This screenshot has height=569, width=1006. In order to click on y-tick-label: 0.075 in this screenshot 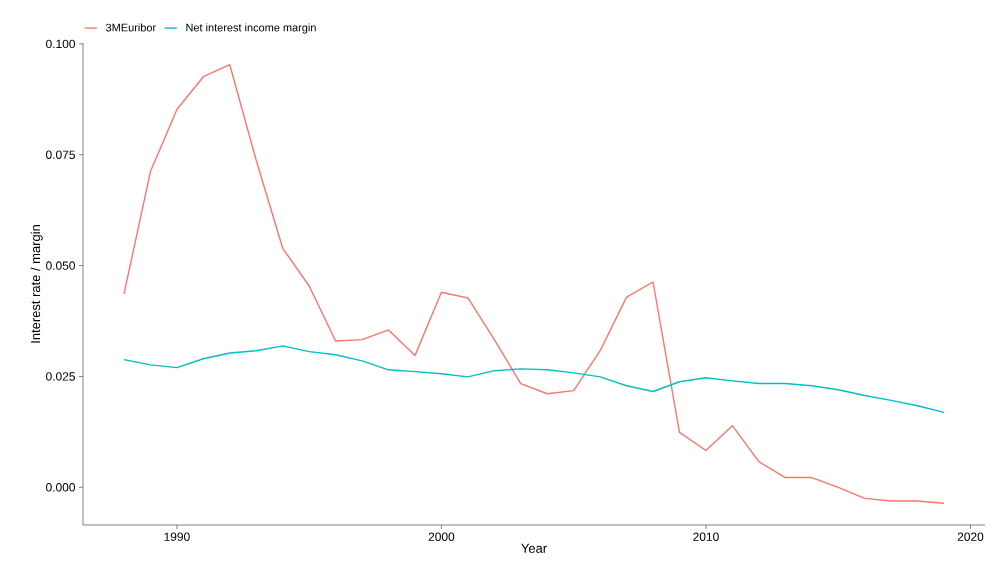, I will do `click(60, 154)`.